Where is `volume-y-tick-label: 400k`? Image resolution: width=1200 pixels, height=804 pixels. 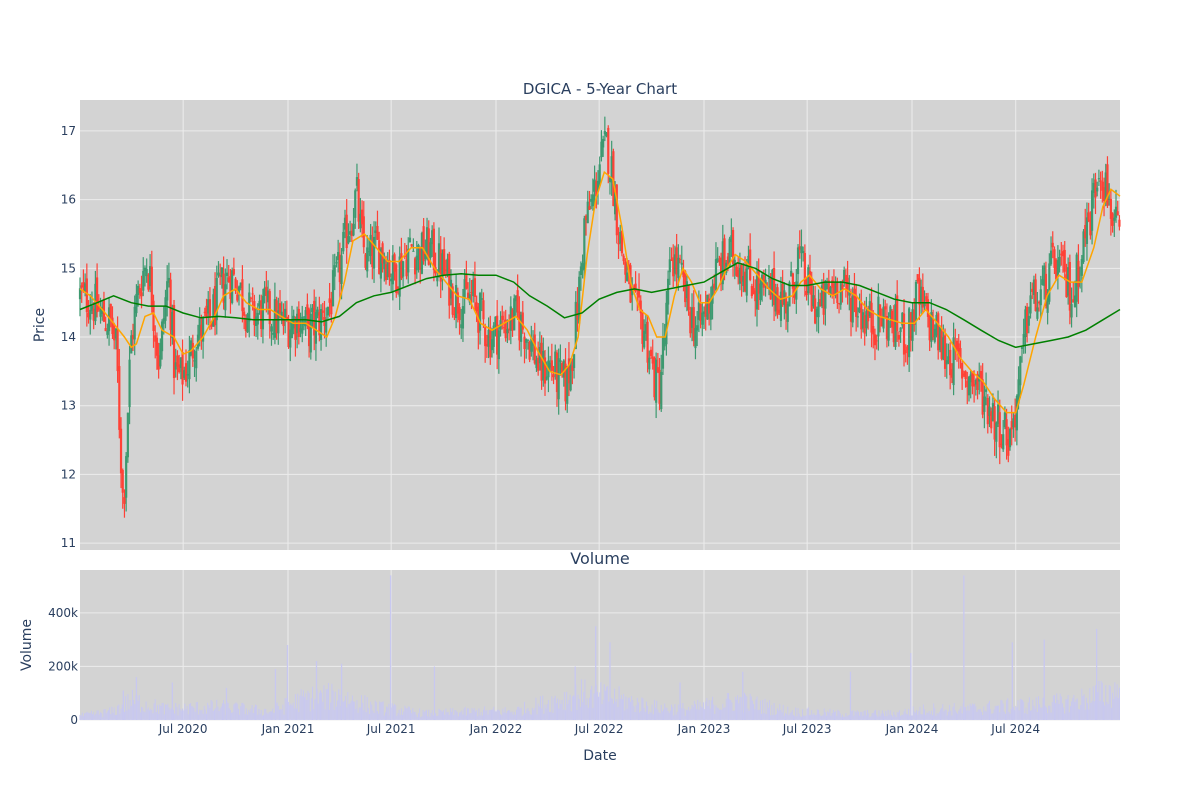
volume-y-tick-label: 400k is located at coordinates (63, 613).